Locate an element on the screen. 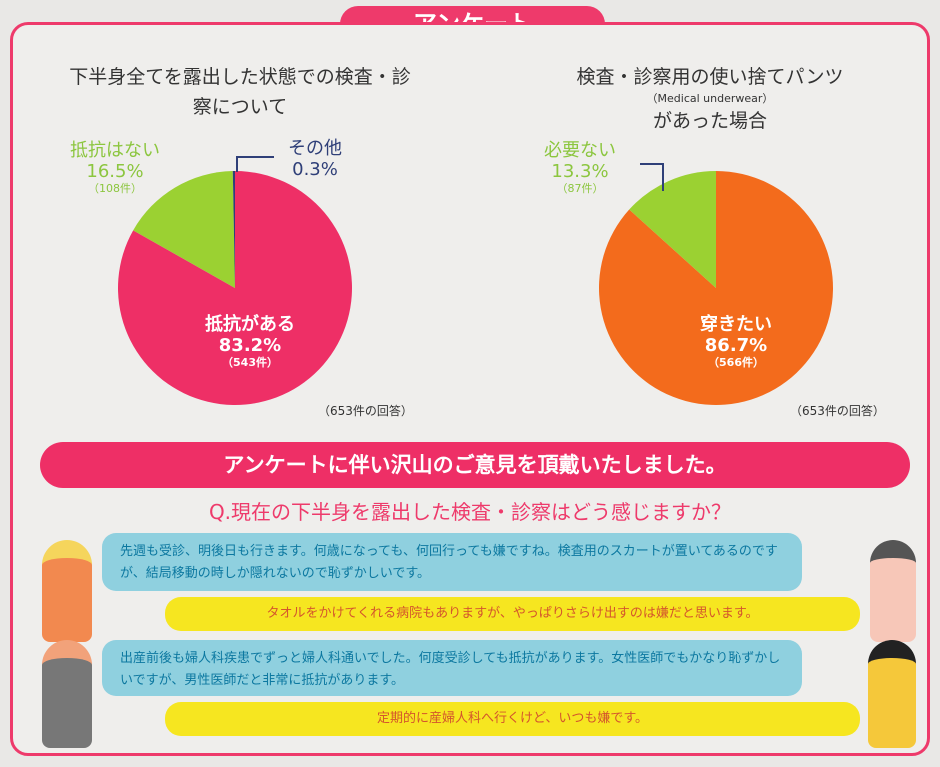 This screenshot has width=940, height=767. question: Q.現在の下半身を露出した検査・診察はどう感じますか？ is located at coordinates (470, 512).